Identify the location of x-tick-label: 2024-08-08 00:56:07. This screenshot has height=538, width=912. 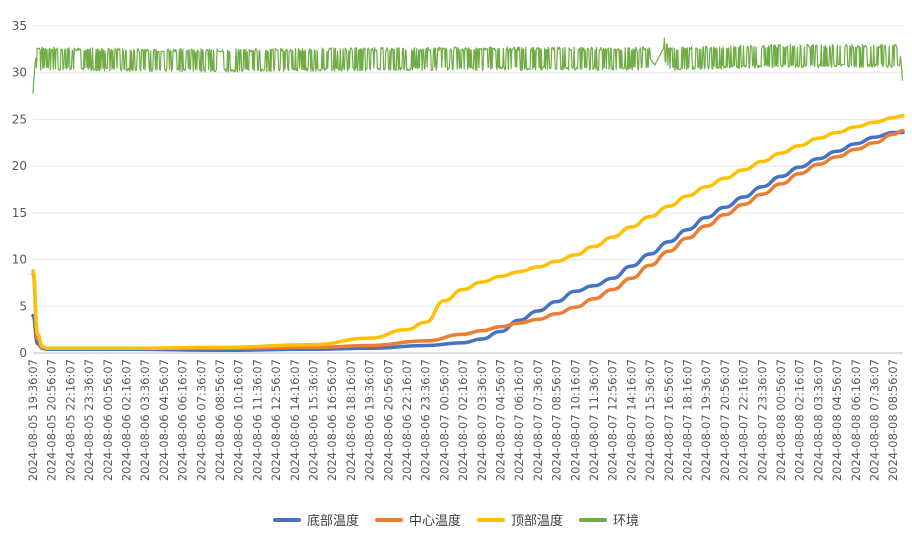
(781, 420).